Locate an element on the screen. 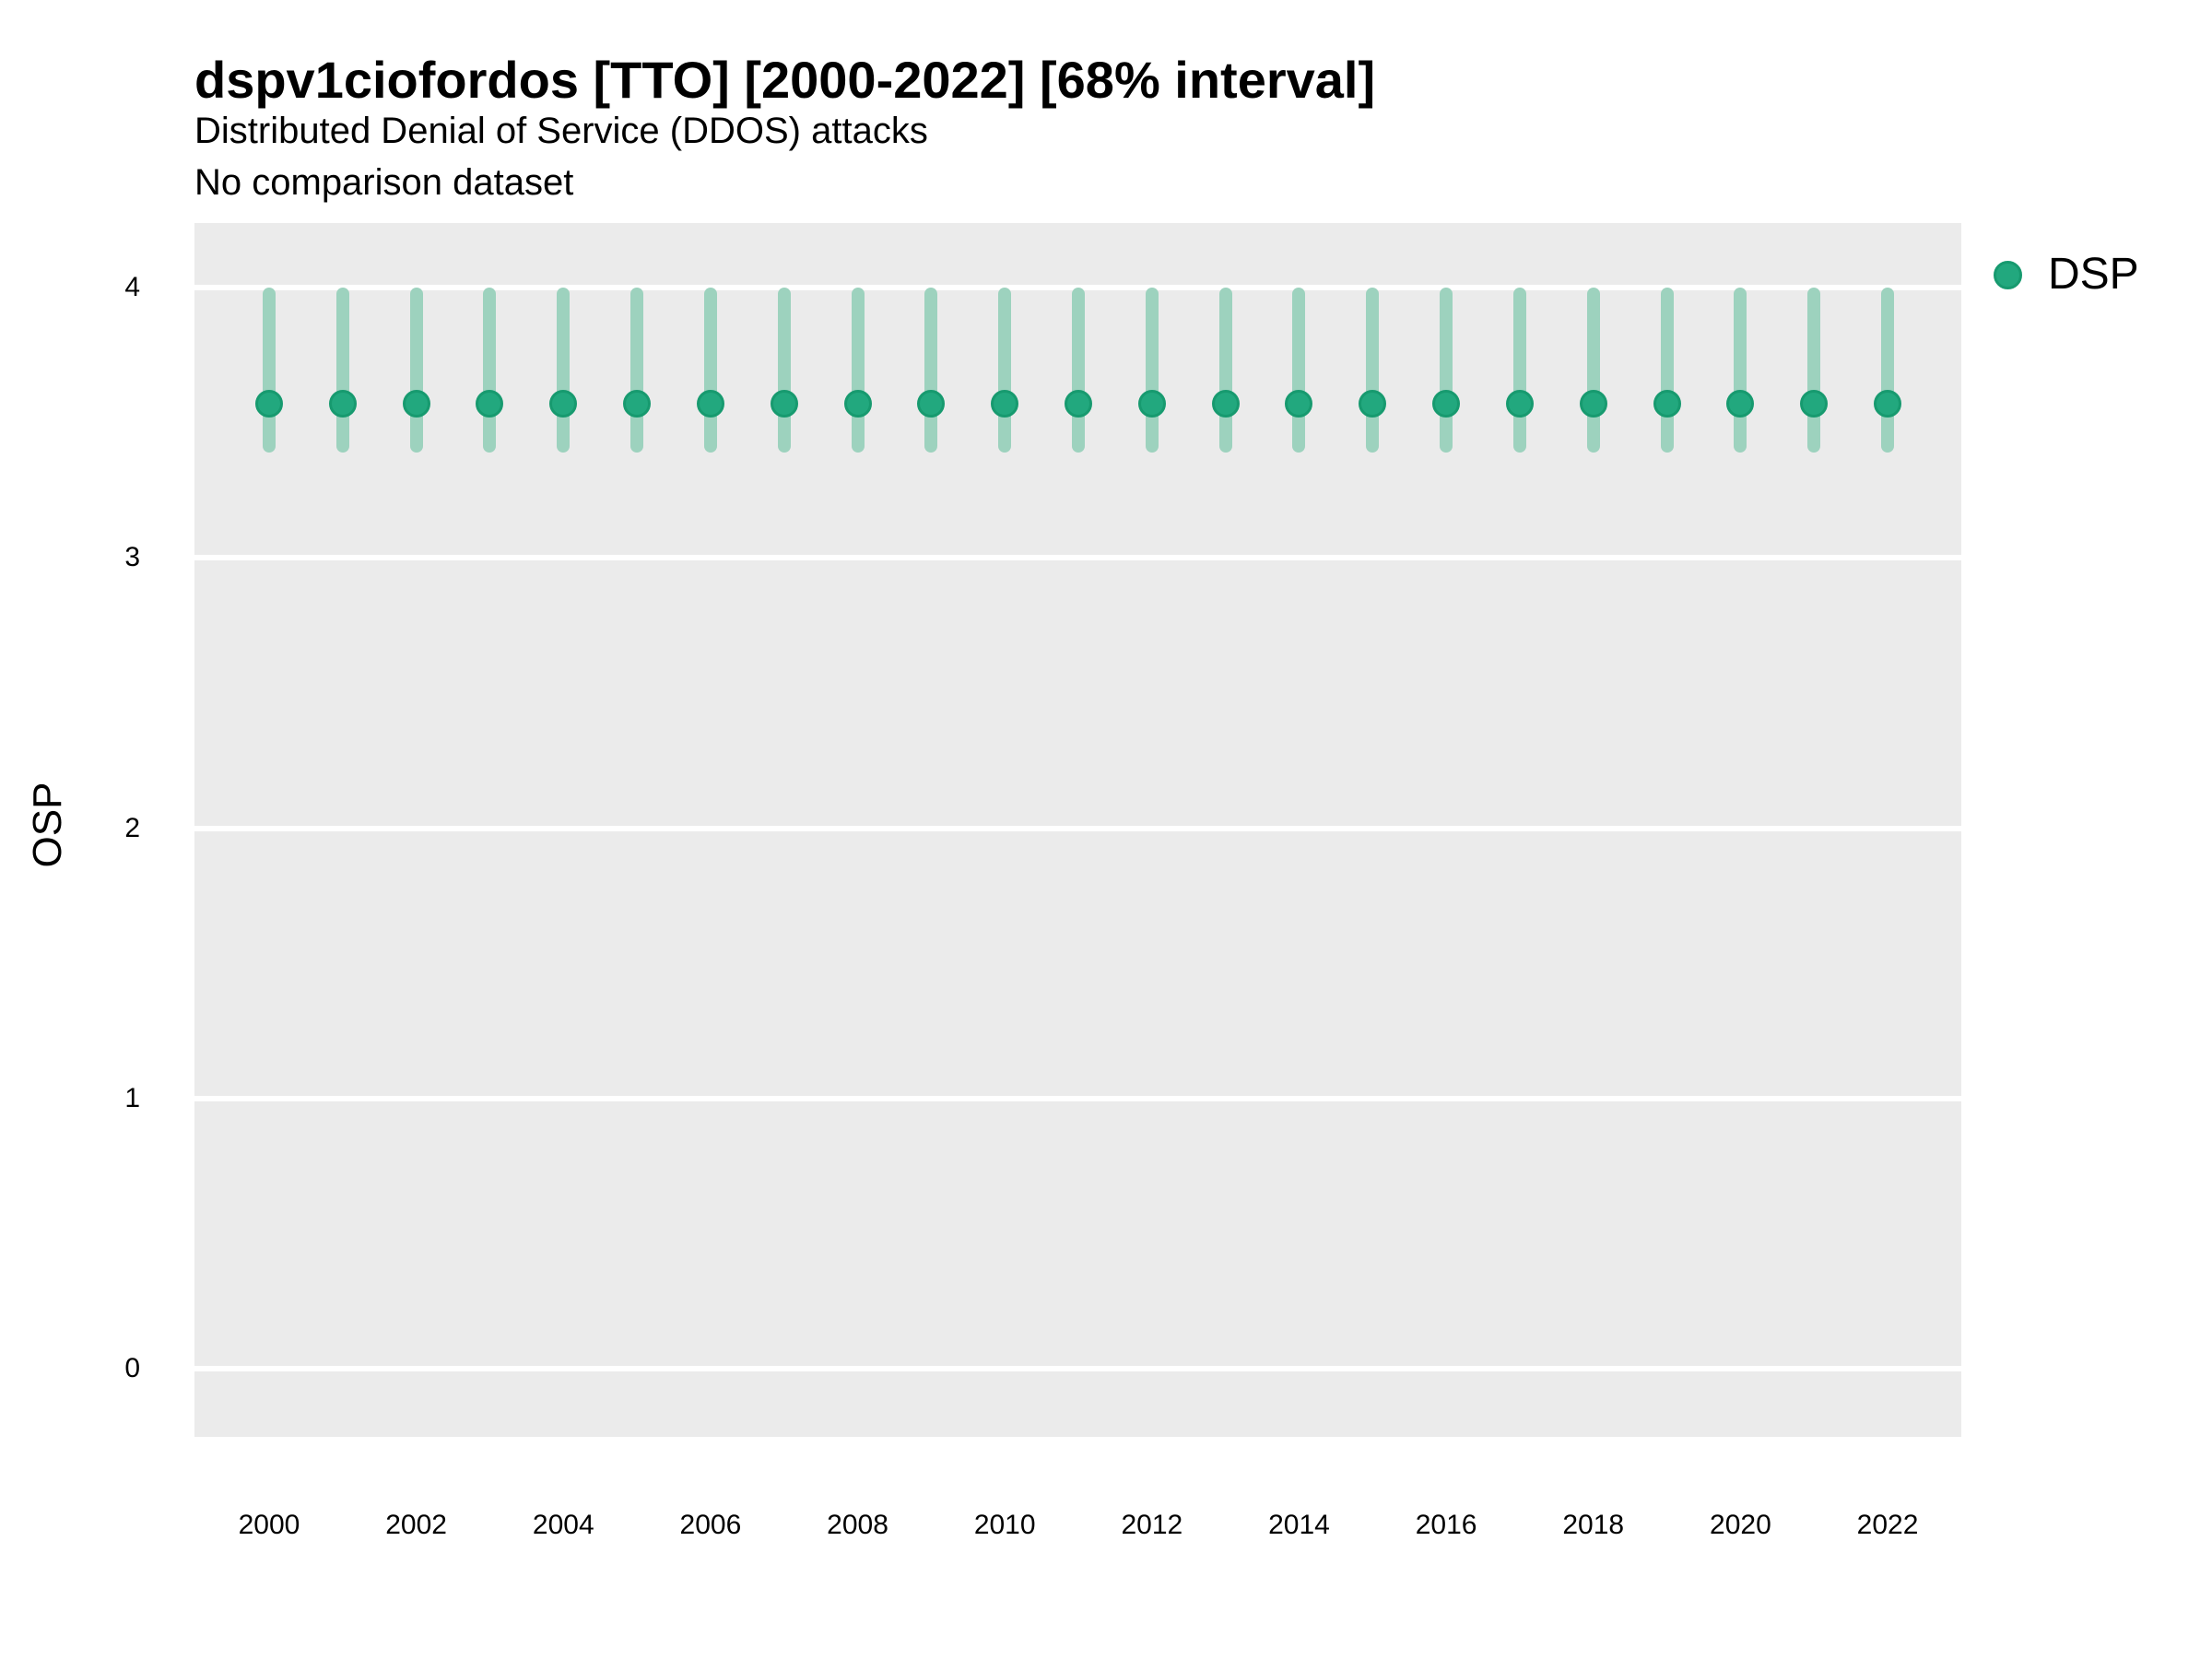 The height and width of the screenshot is (1659, 2212). legend: DSP is located at coordinates (2066, 275).